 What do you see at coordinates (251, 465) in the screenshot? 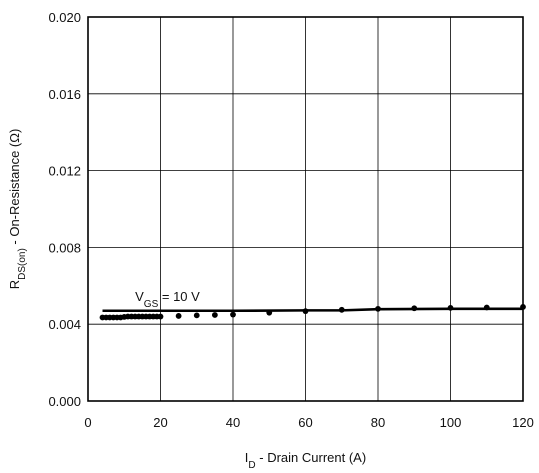
I see `x-axis-title-sub: D` at bounding box center [251, 465].